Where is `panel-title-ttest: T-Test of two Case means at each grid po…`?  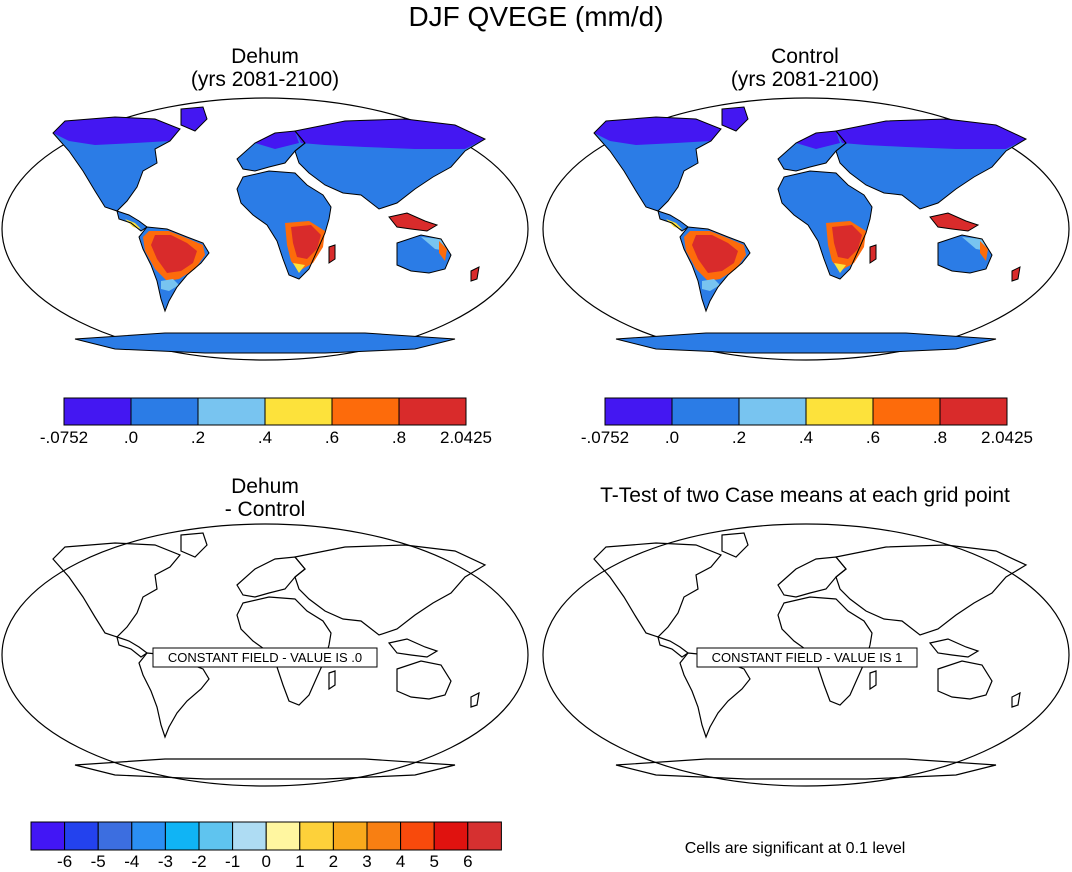
panel-title-ttest: T-Test of two Case means at each grid po… is located at coordinates (805, 495).